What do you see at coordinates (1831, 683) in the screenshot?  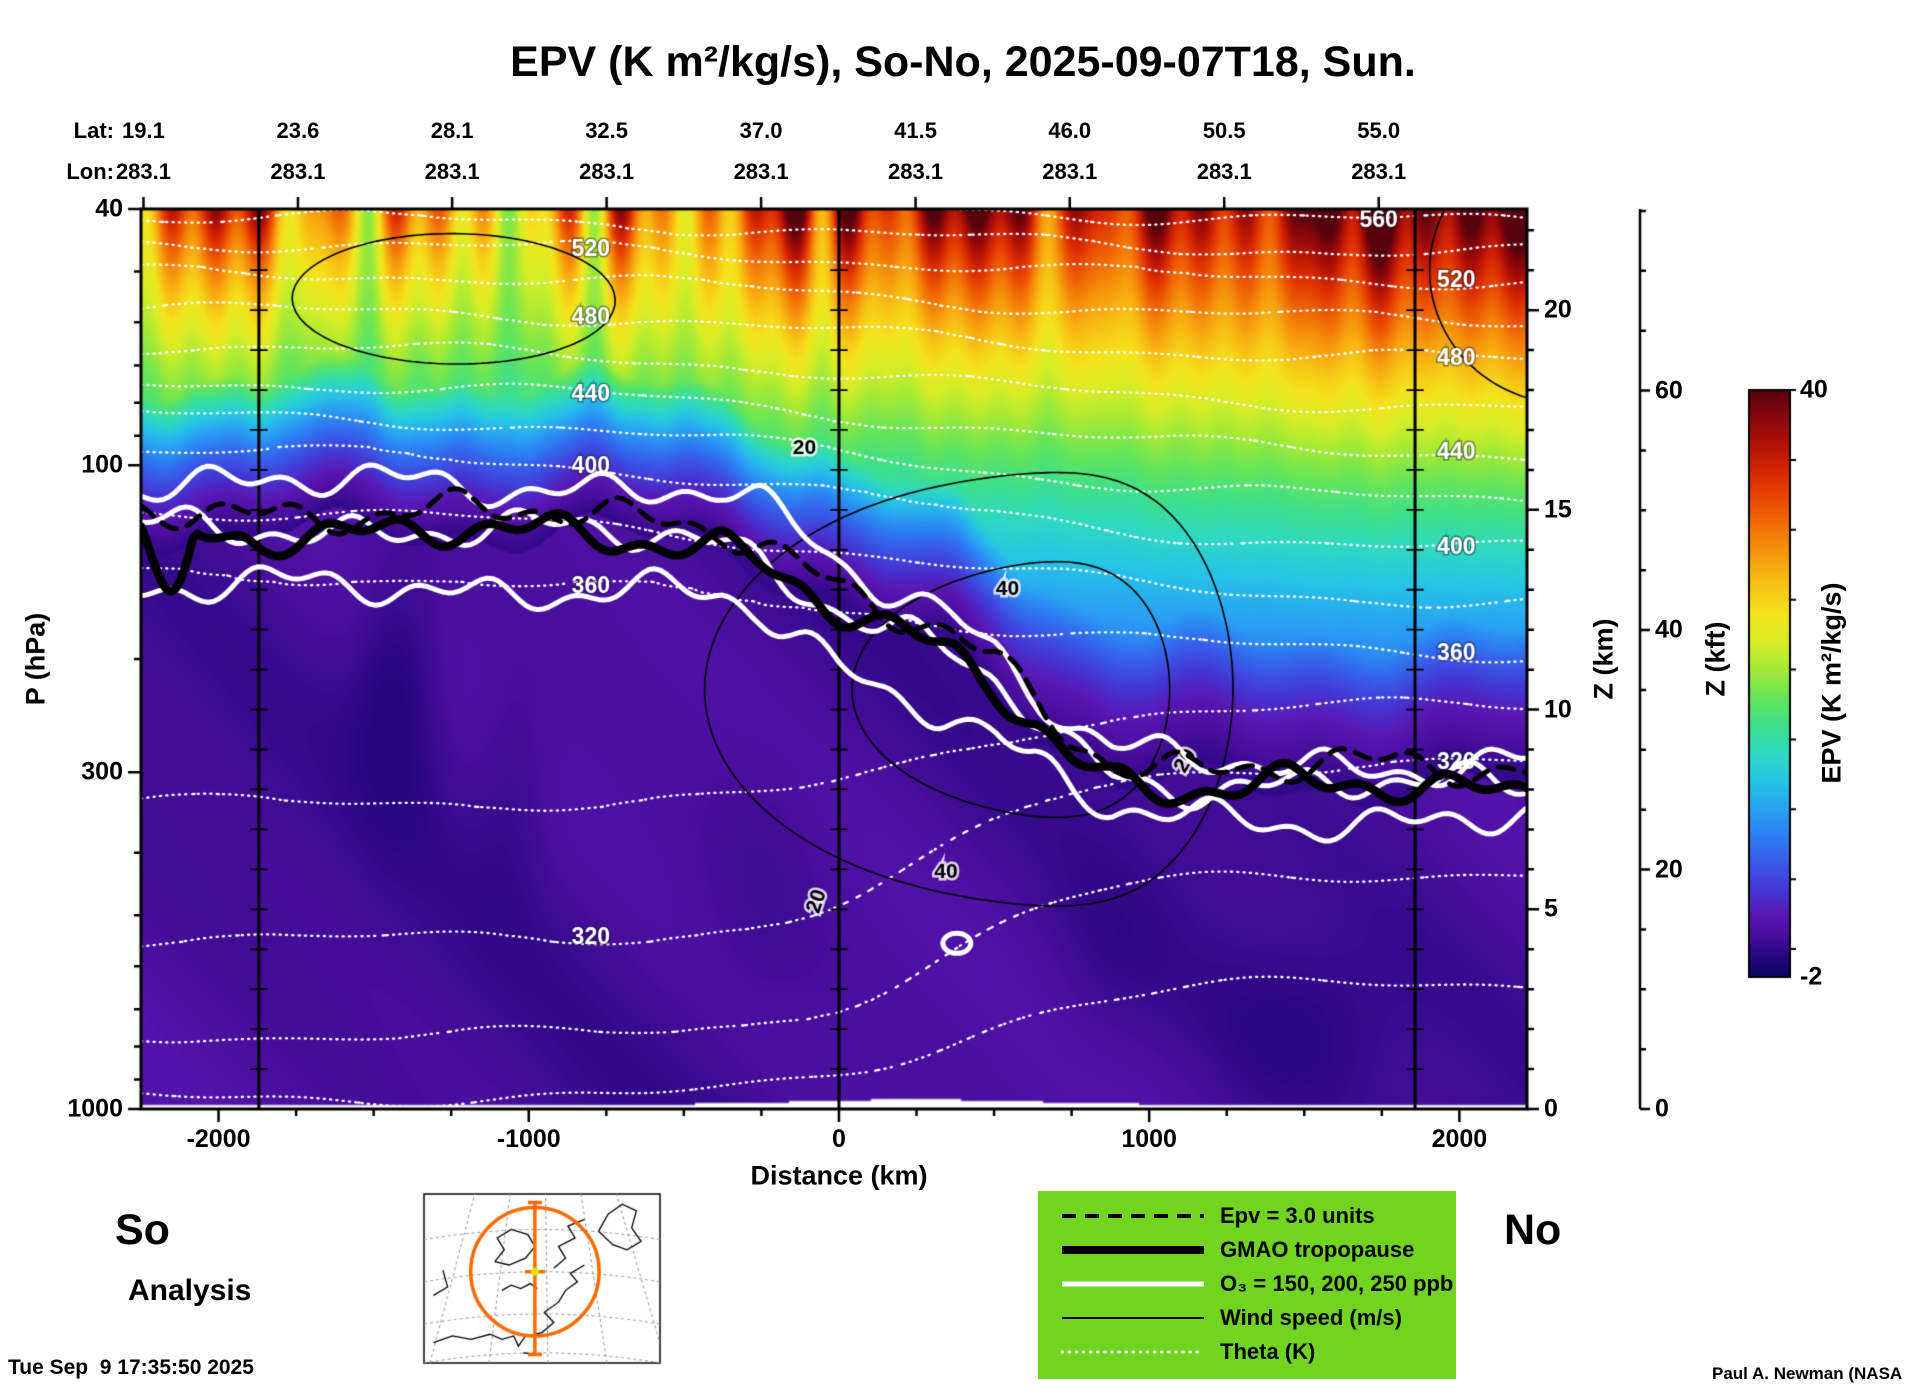 I see `colorbar-title: EPV (K m²/kg/s)` at bounding box center [1831, 683].